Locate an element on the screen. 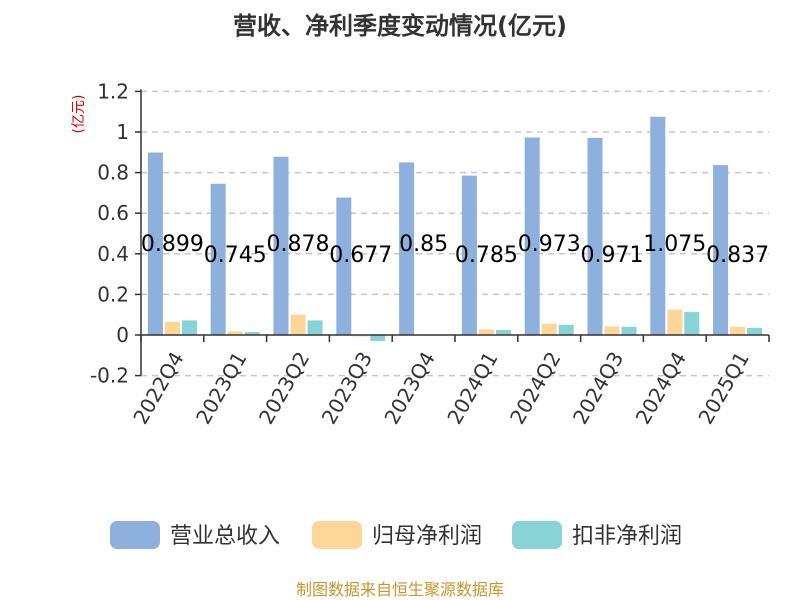 The height and width of the screenshot is (600, 800). data-label: 0.85 is located at coordinates (423, 244).